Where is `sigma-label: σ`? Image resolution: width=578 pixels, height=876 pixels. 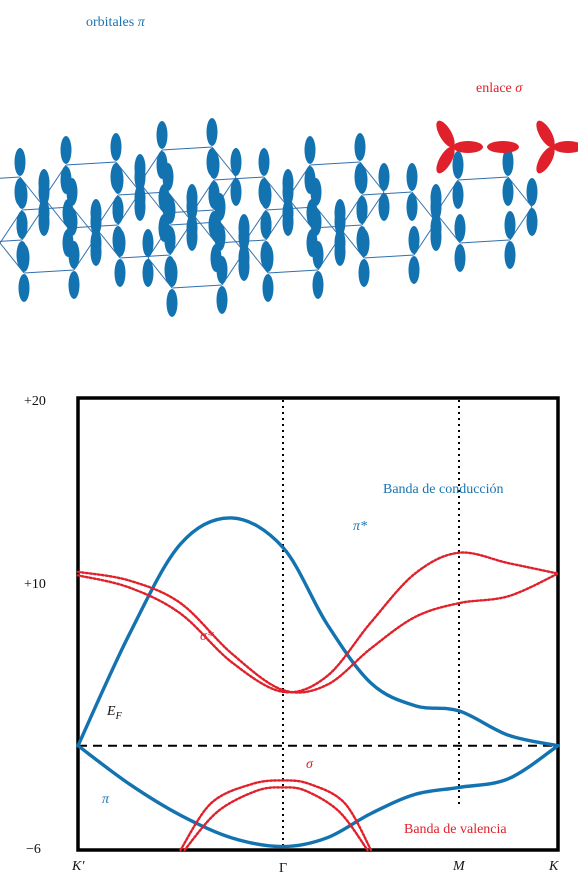
sigma-label: σ is located at coordinates (310, 764).